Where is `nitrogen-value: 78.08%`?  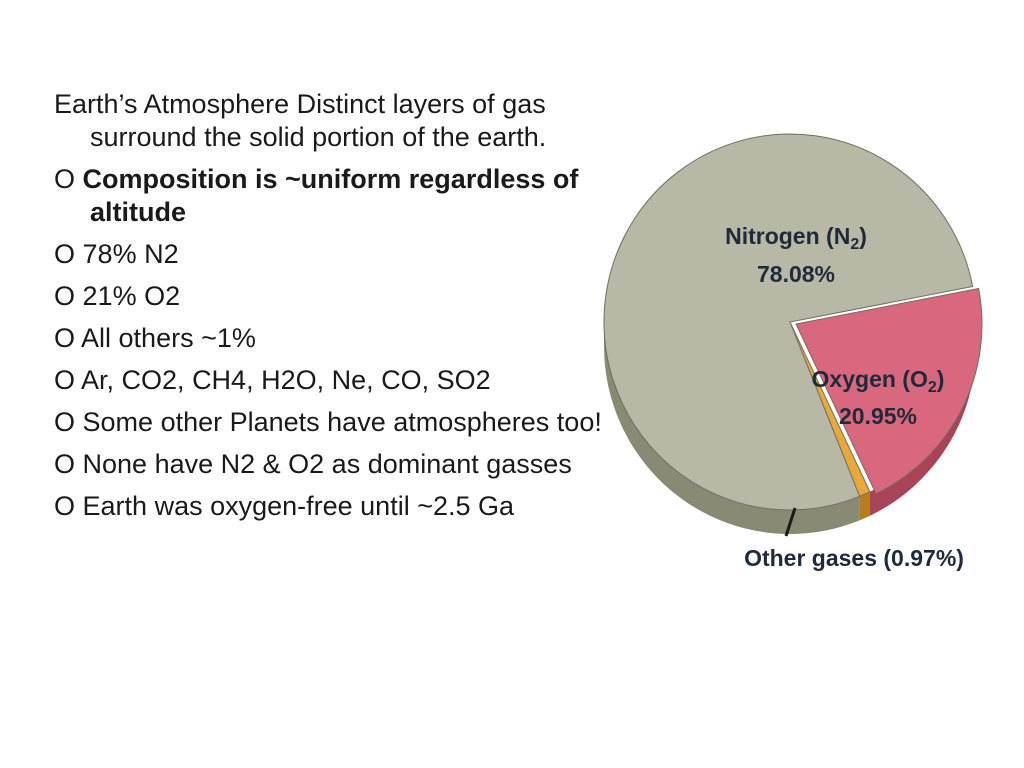 nitrogen-value: 78.08% is located at coordinates (796, 274).